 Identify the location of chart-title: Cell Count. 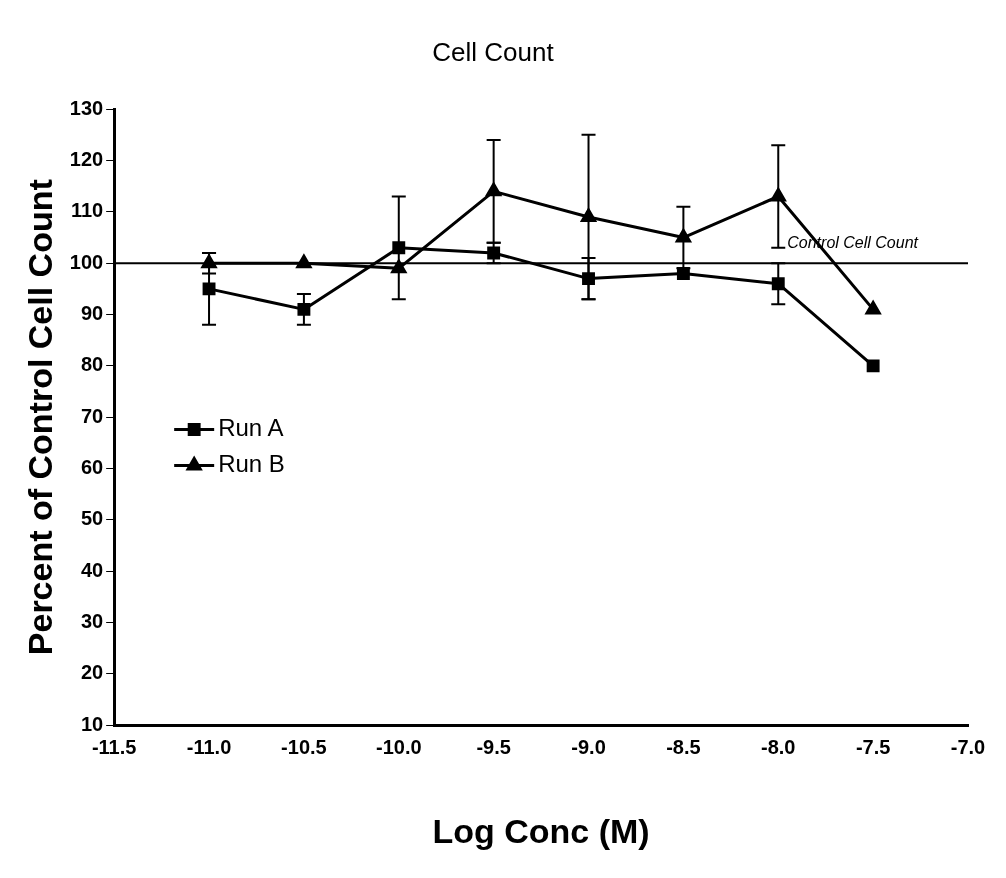
(493, 51).